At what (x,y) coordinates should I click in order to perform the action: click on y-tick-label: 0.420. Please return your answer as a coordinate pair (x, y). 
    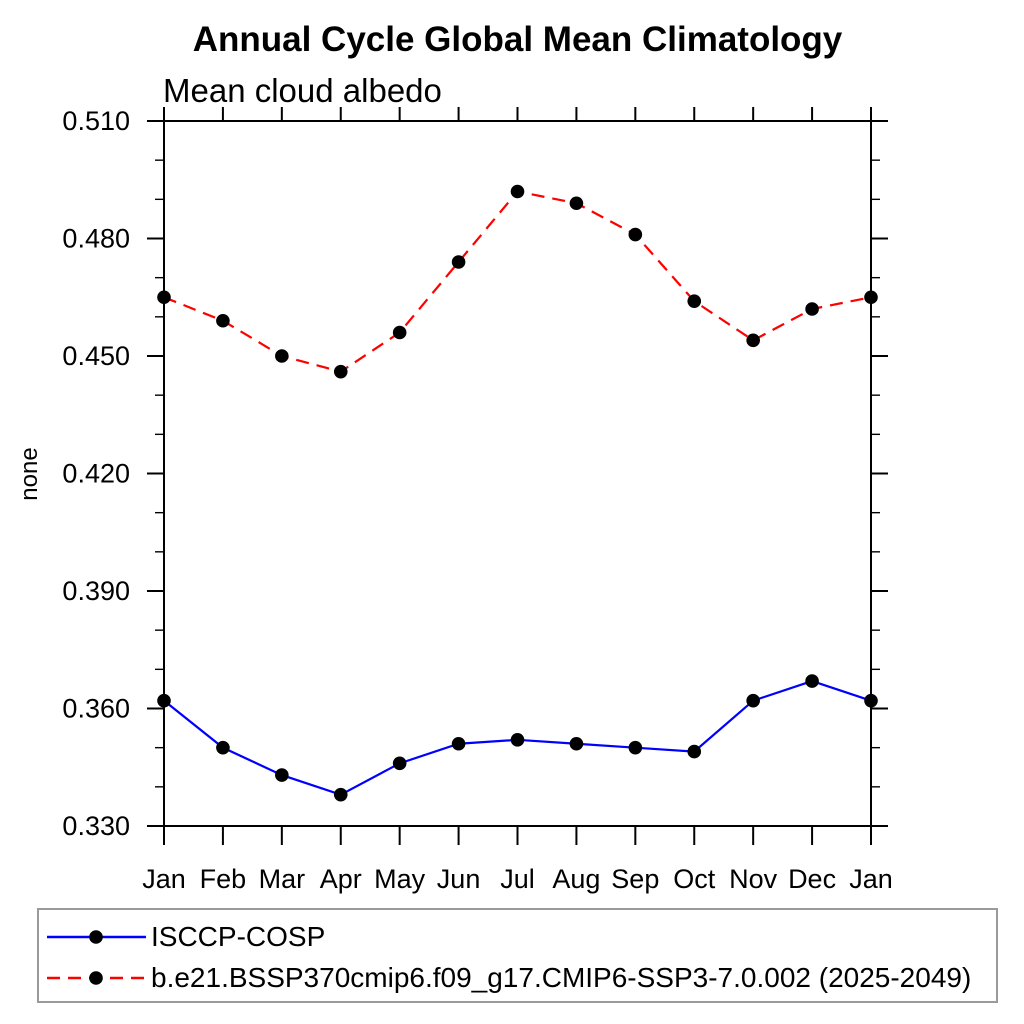
    Looking at the image, I should click on (96, 474).